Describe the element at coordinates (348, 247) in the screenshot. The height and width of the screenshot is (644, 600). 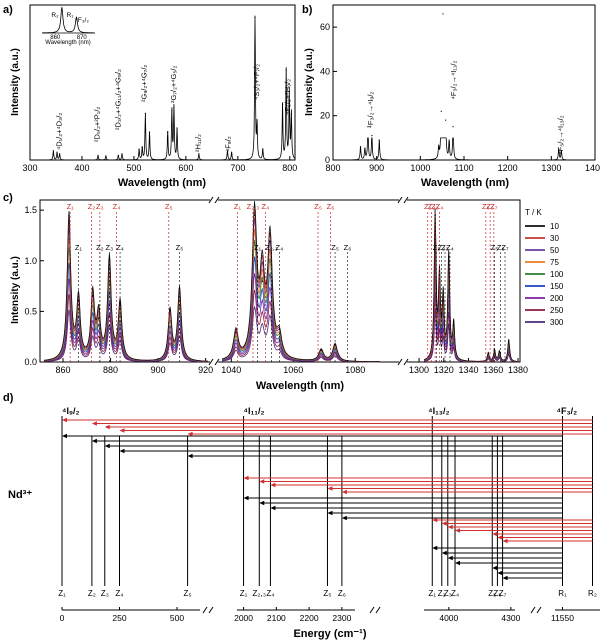
I see `black-level-label: Z₆` at that location.